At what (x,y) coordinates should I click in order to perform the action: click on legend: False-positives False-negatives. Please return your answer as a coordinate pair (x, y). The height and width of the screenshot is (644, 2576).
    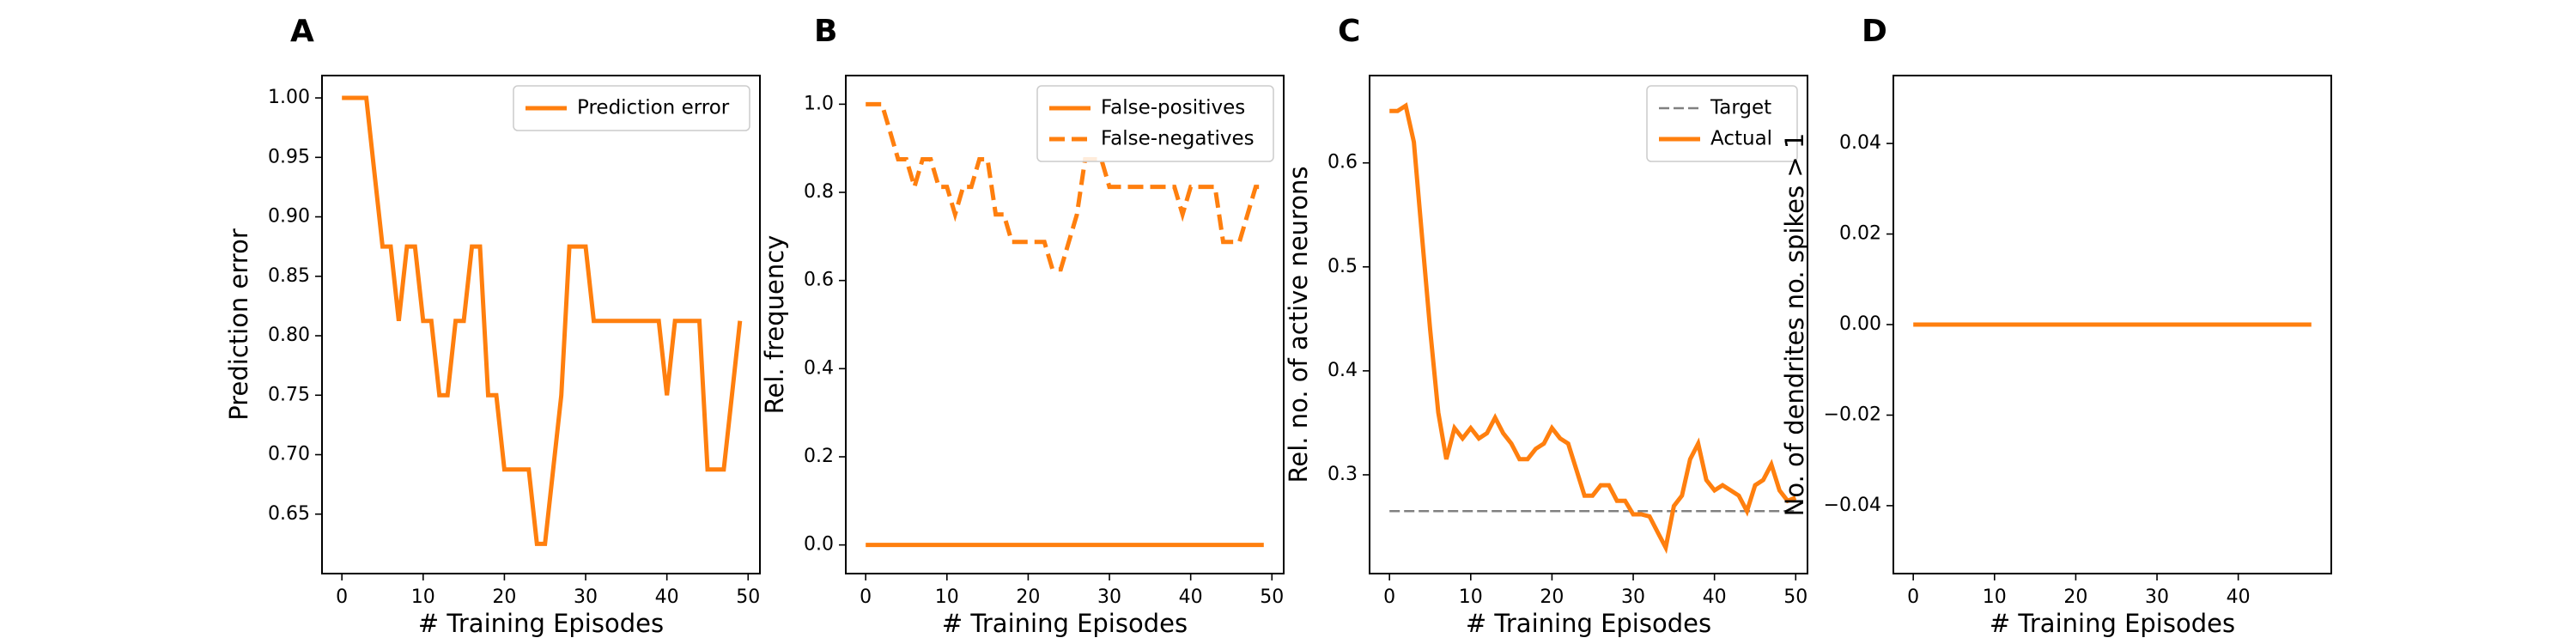
    Looking at the image, I should click on (1155, 123).